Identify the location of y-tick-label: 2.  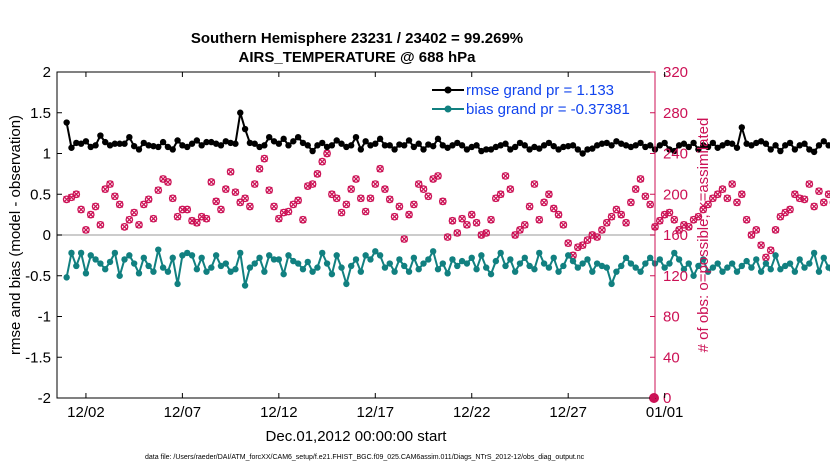
(47, 72).